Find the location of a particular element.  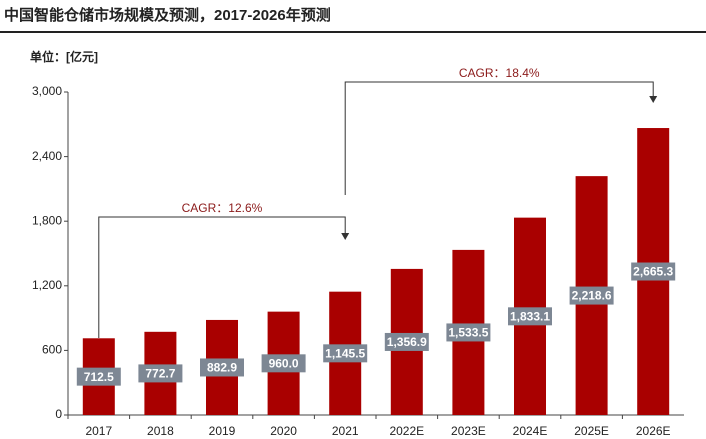

value-label: 712.5 is located at coordinates (99, 377).